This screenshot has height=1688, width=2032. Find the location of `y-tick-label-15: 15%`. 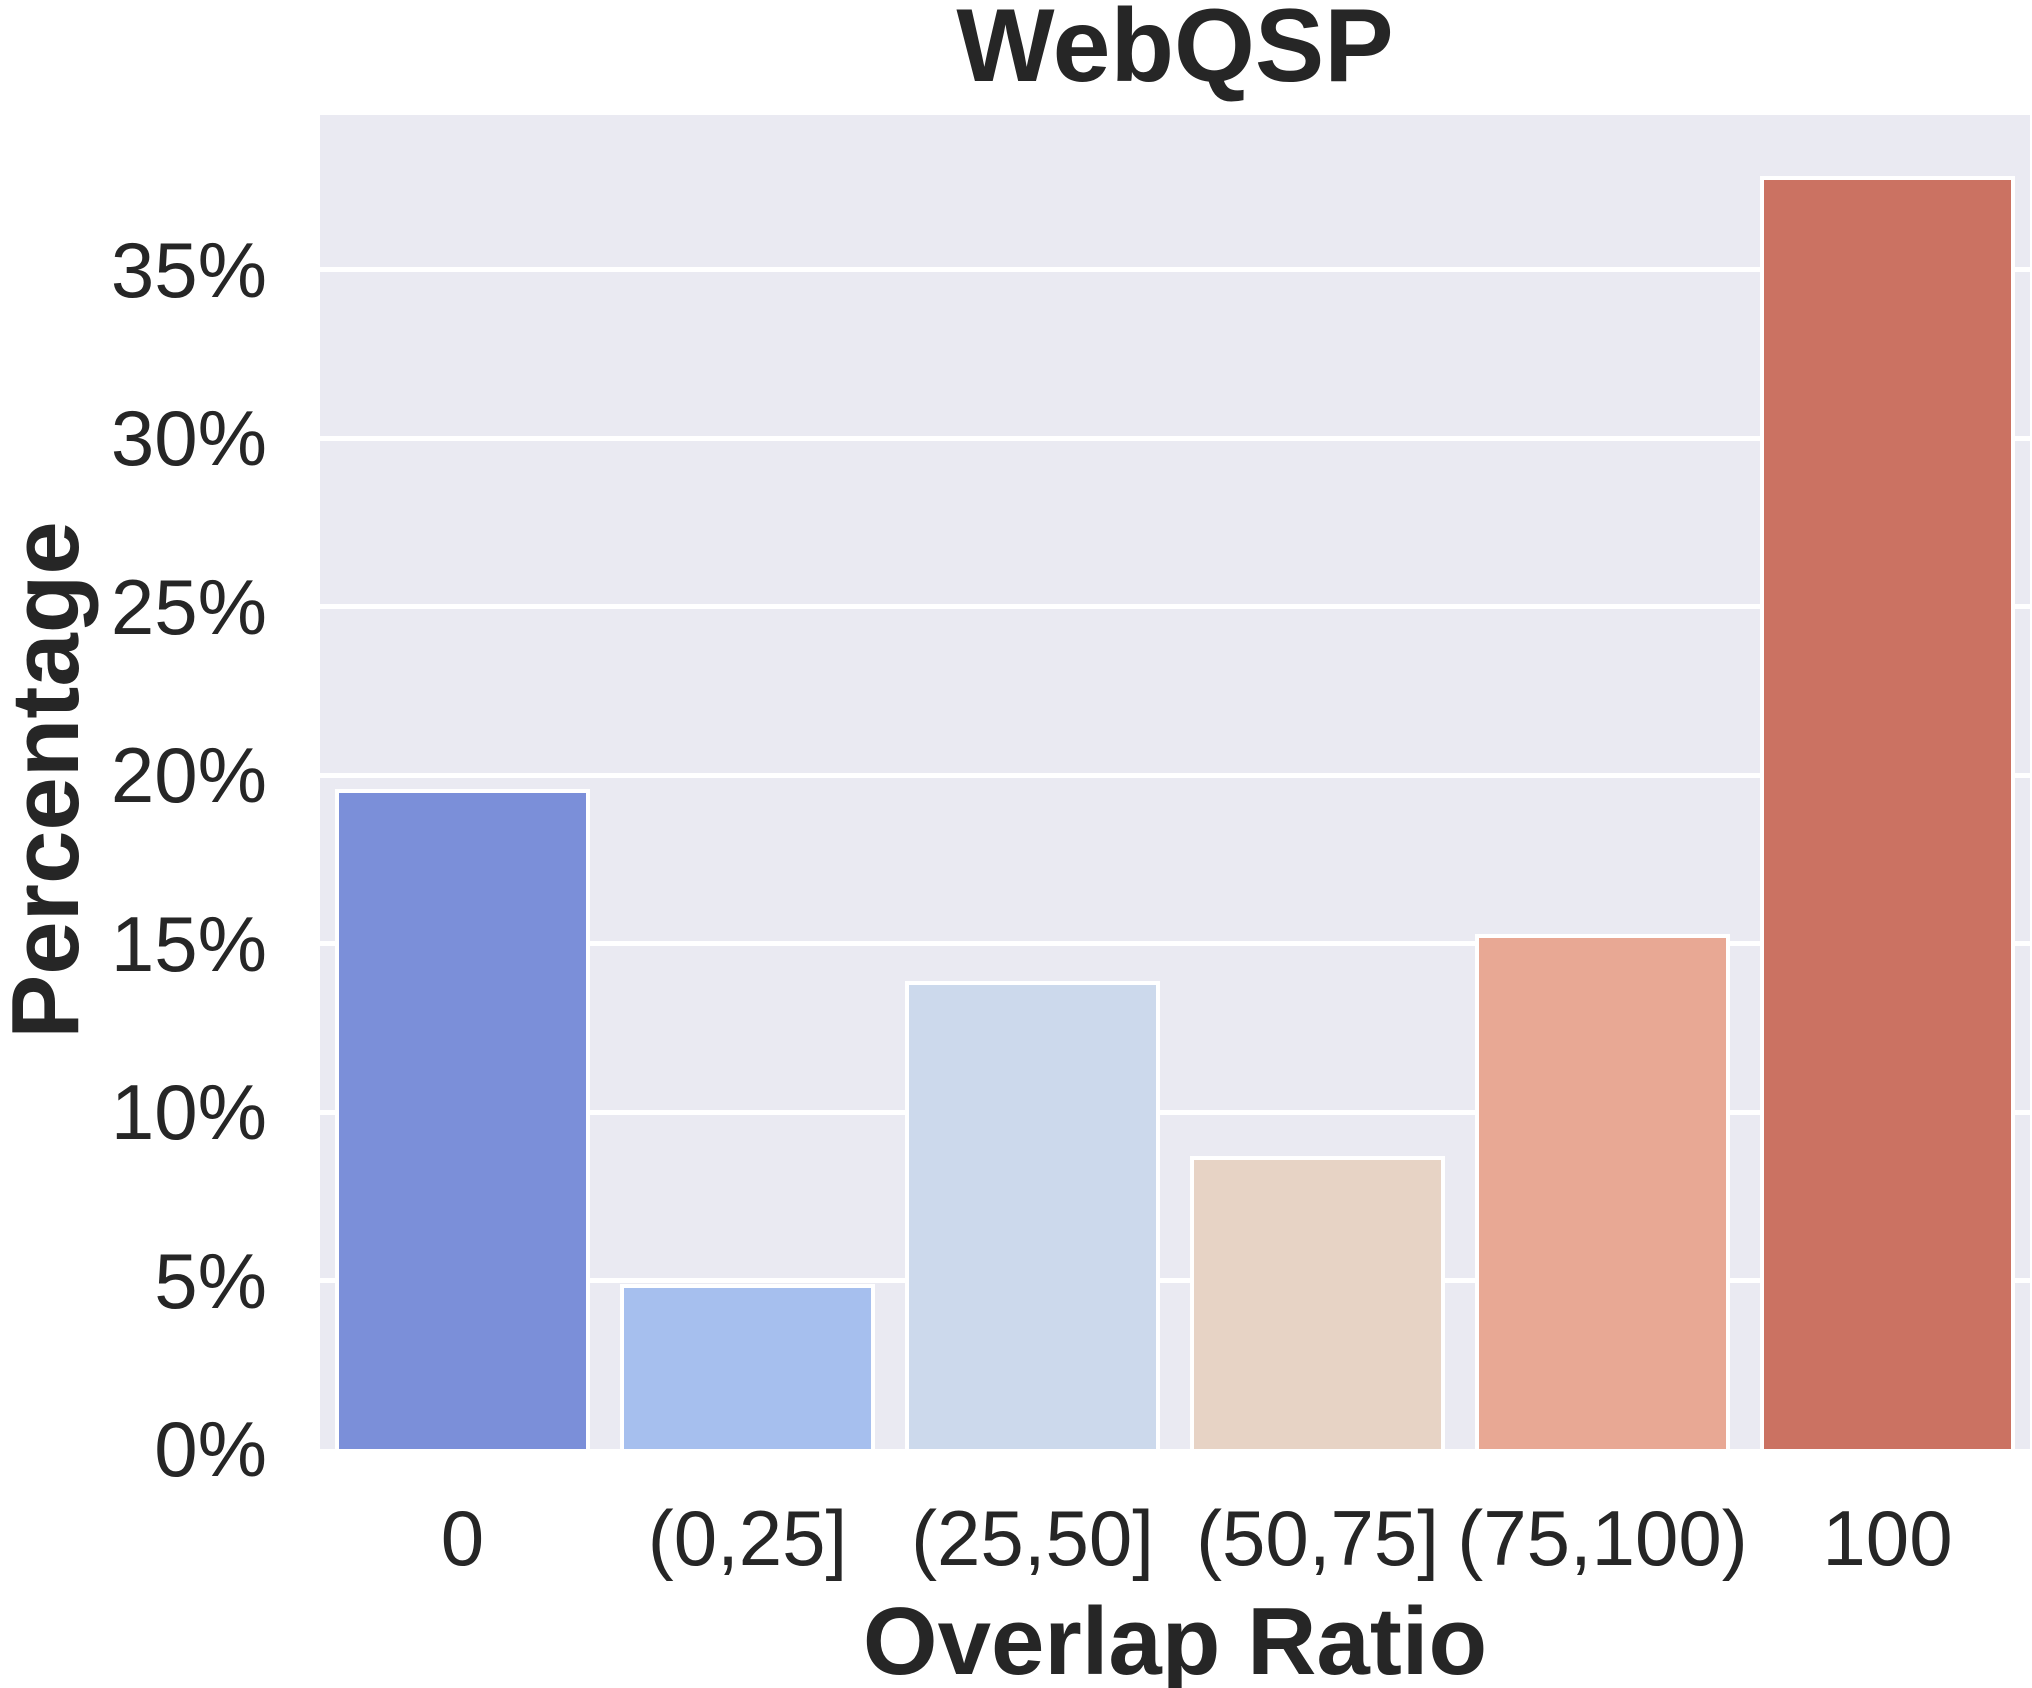

y-tick-label-15: 15% is located at coordinates (188, 943).